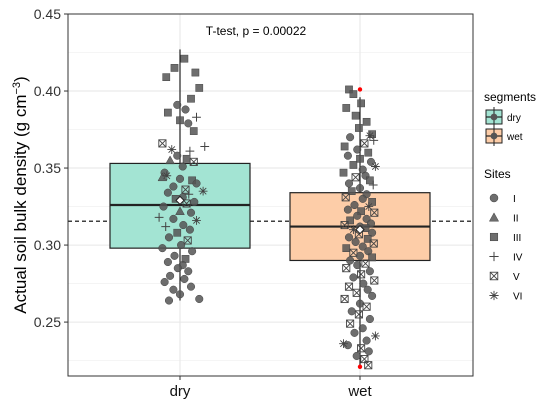  Describe the element at coordinates (47, 245) in the screenshot. I see `y-tick-label: 0.30` at that location.